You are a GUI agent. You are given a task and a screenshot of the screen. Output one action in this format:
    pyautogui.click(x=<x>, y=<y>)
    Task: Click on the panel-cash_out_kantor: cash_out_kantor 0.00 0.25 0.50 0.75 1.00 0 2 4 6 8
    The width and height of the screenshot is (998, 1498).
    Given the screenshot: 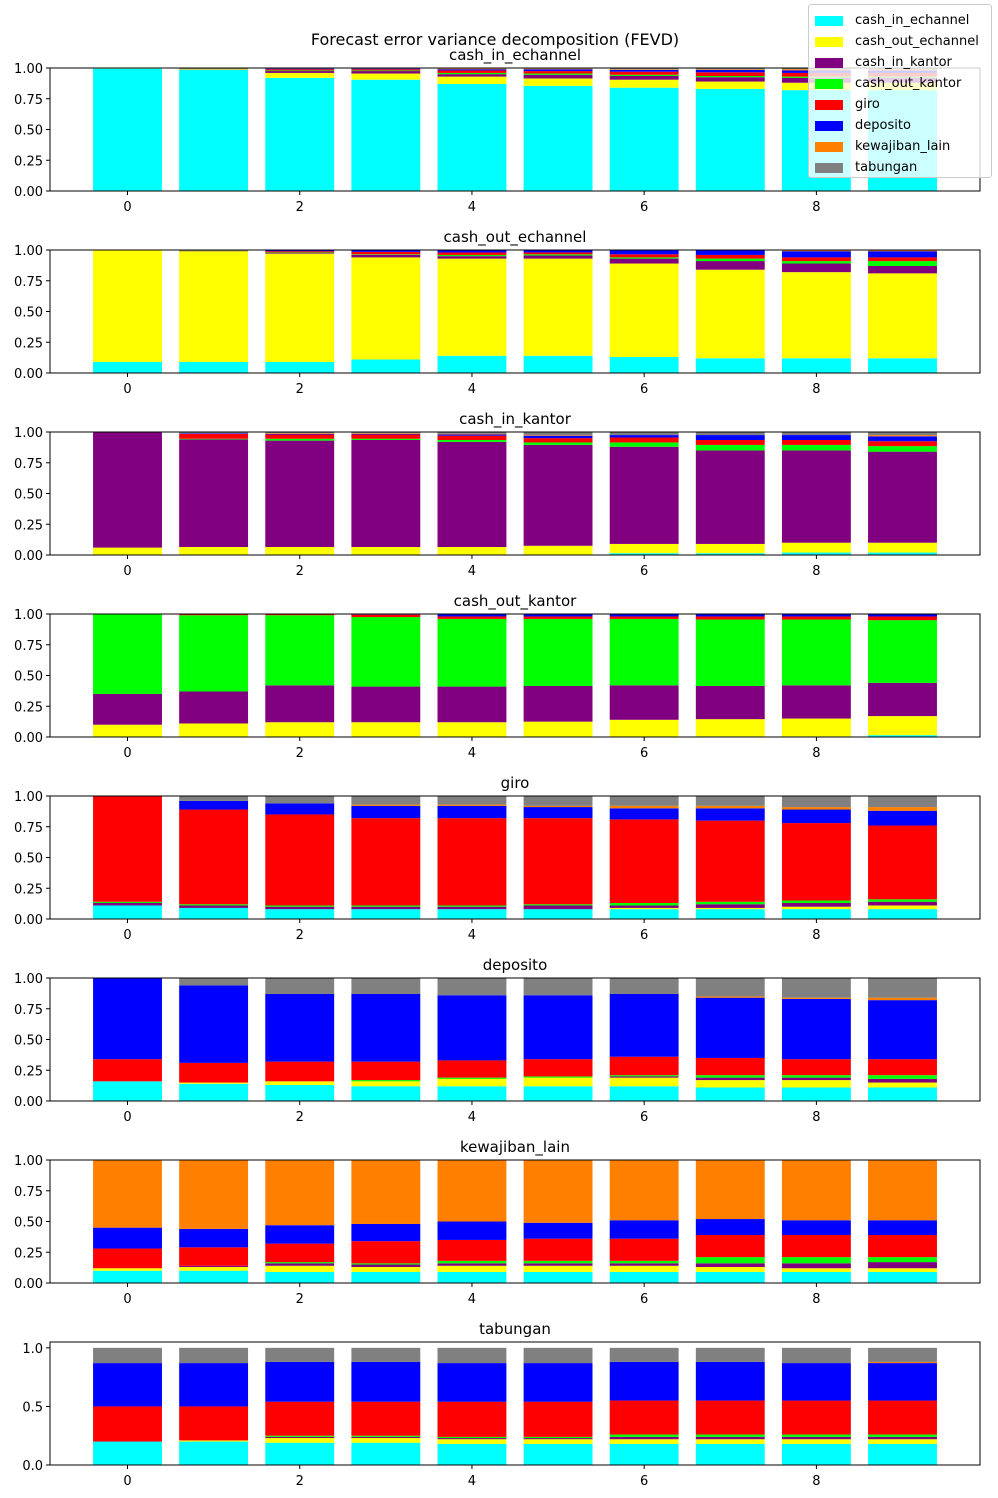 What is the action you would take?
    pyautogui.click(x=497, y=676)
    